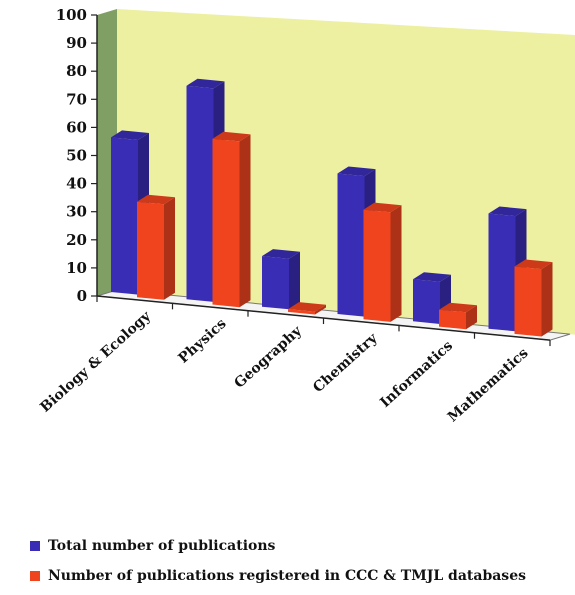  Describe the element at coordinates (76, 240) in the screenshot. I see `y-tick-label: 20` at that location.